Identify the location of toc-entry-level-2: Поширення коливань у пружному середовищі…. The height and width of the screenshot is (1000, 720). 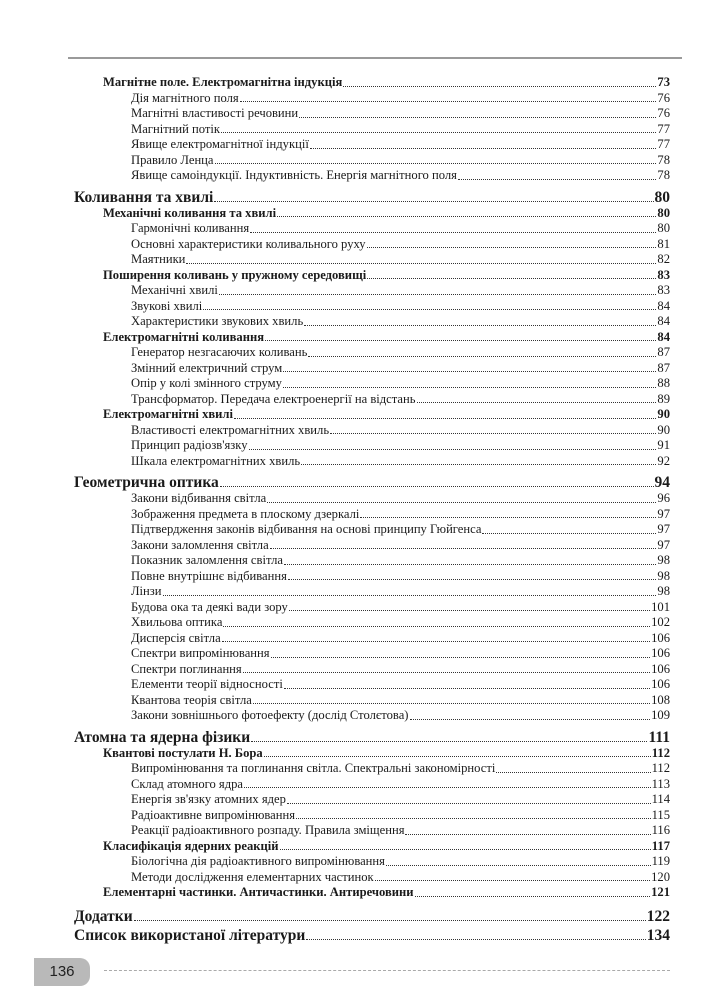
(372, 276).